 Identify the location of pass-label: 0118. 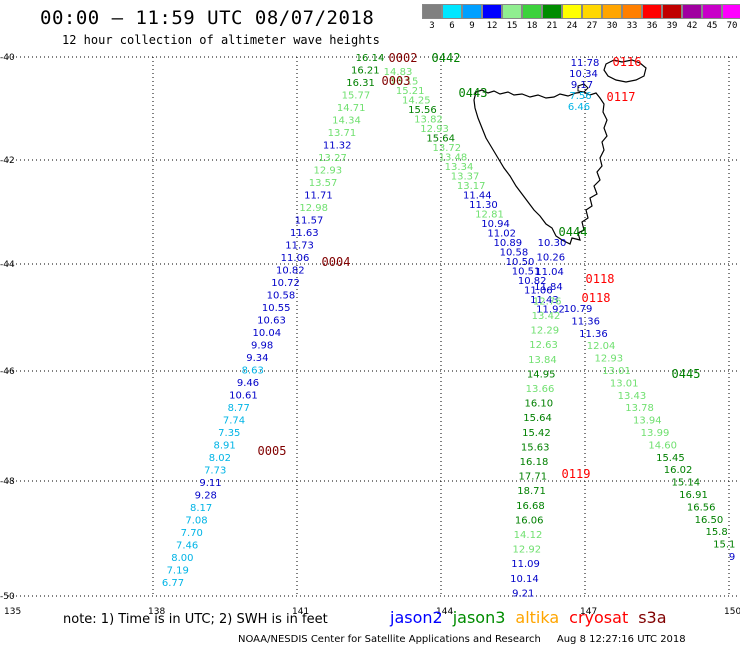
(596, 298).